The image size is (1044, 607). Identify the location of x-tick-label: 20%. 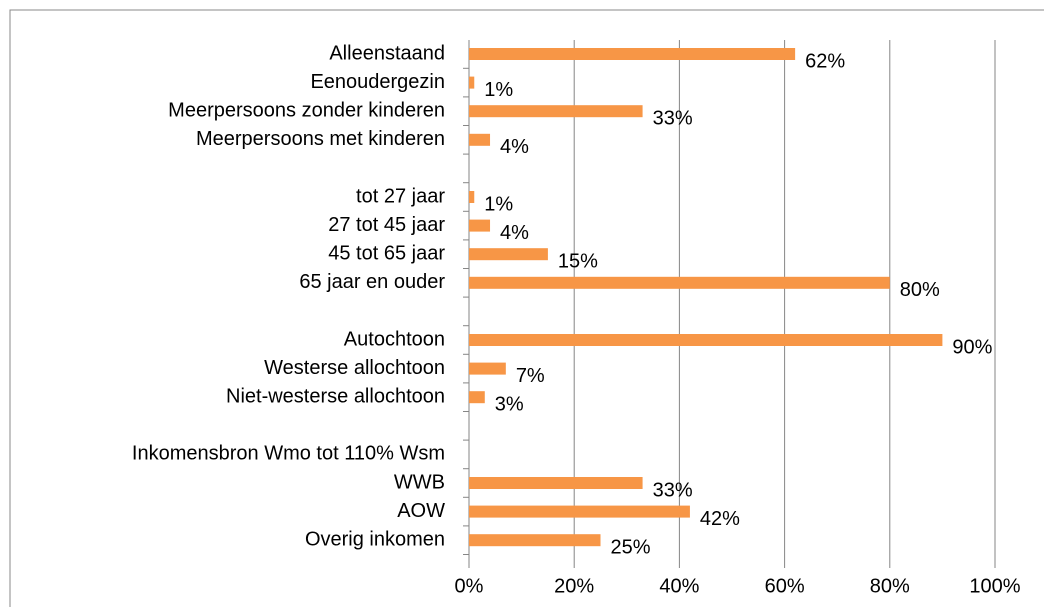
(574, 586).